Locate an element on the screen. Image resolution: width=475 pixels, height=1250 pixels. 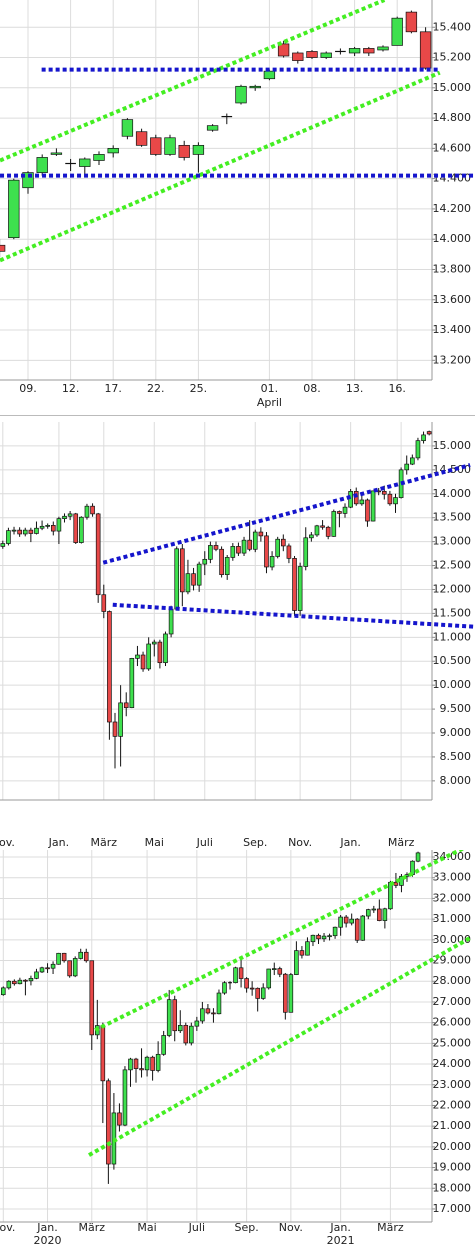
x-group-label: 2021 is located at coordinates (341, 1240).